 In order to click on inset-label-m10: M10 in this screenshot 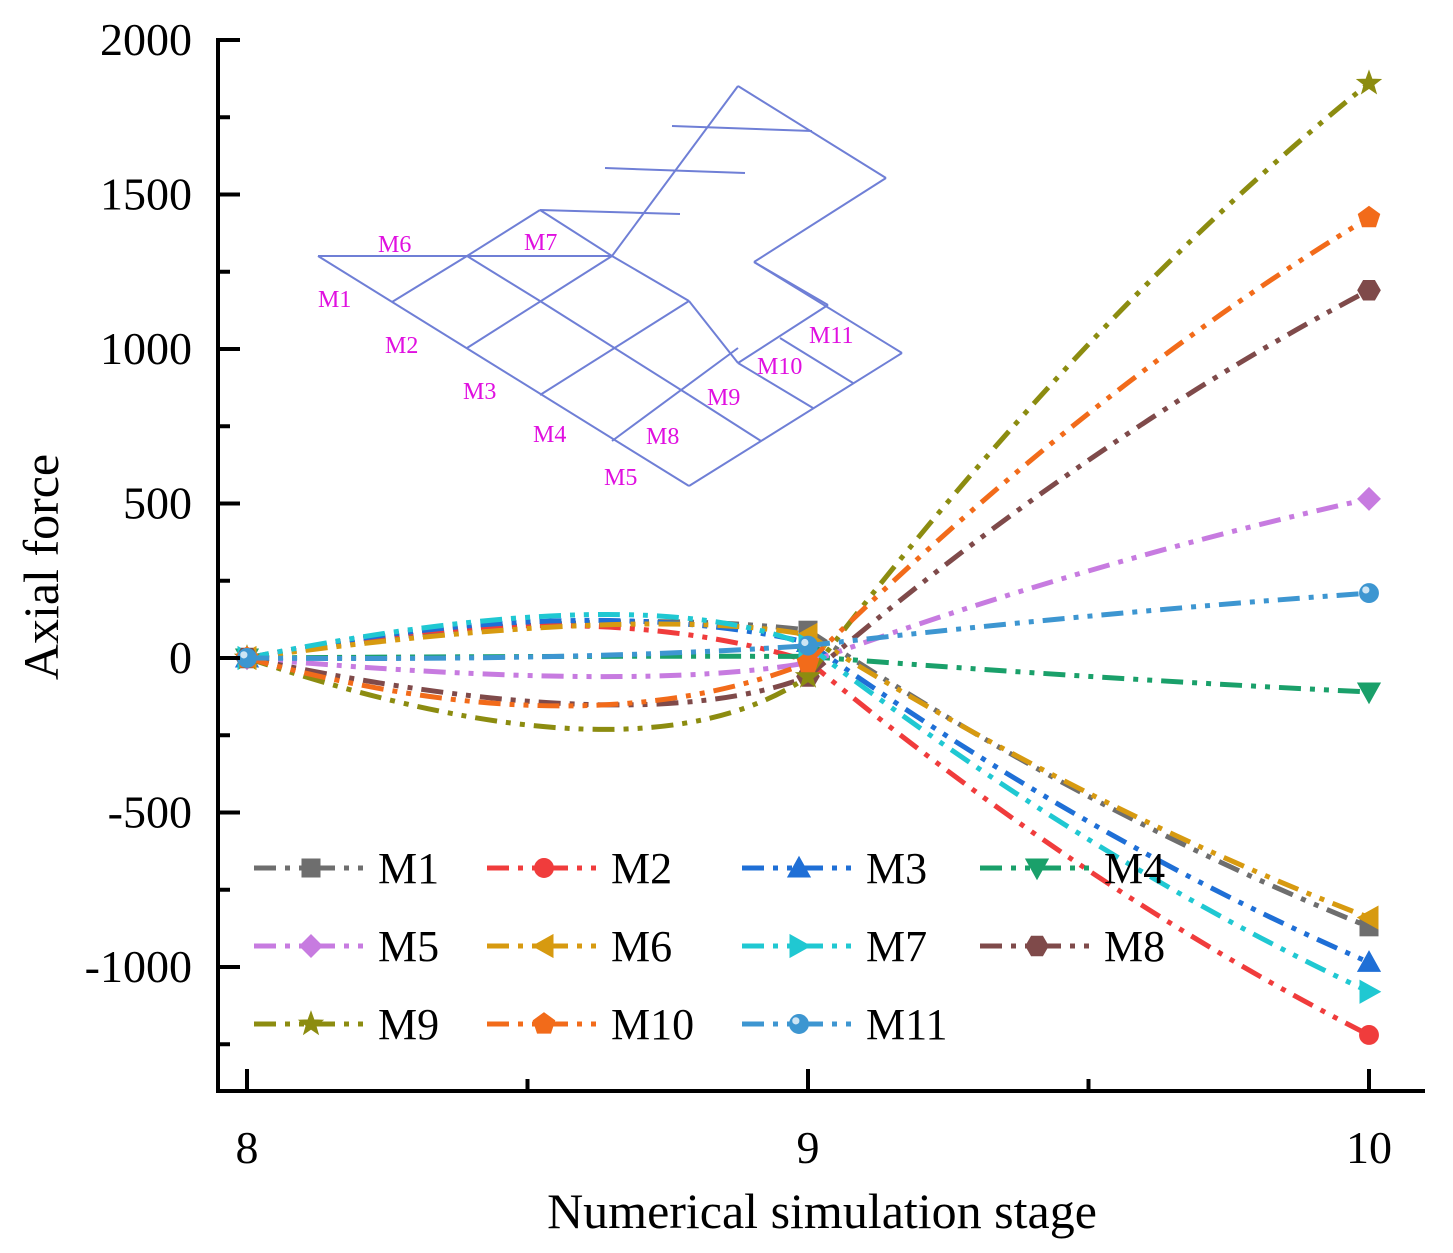, I will do `click(779, 367)`.